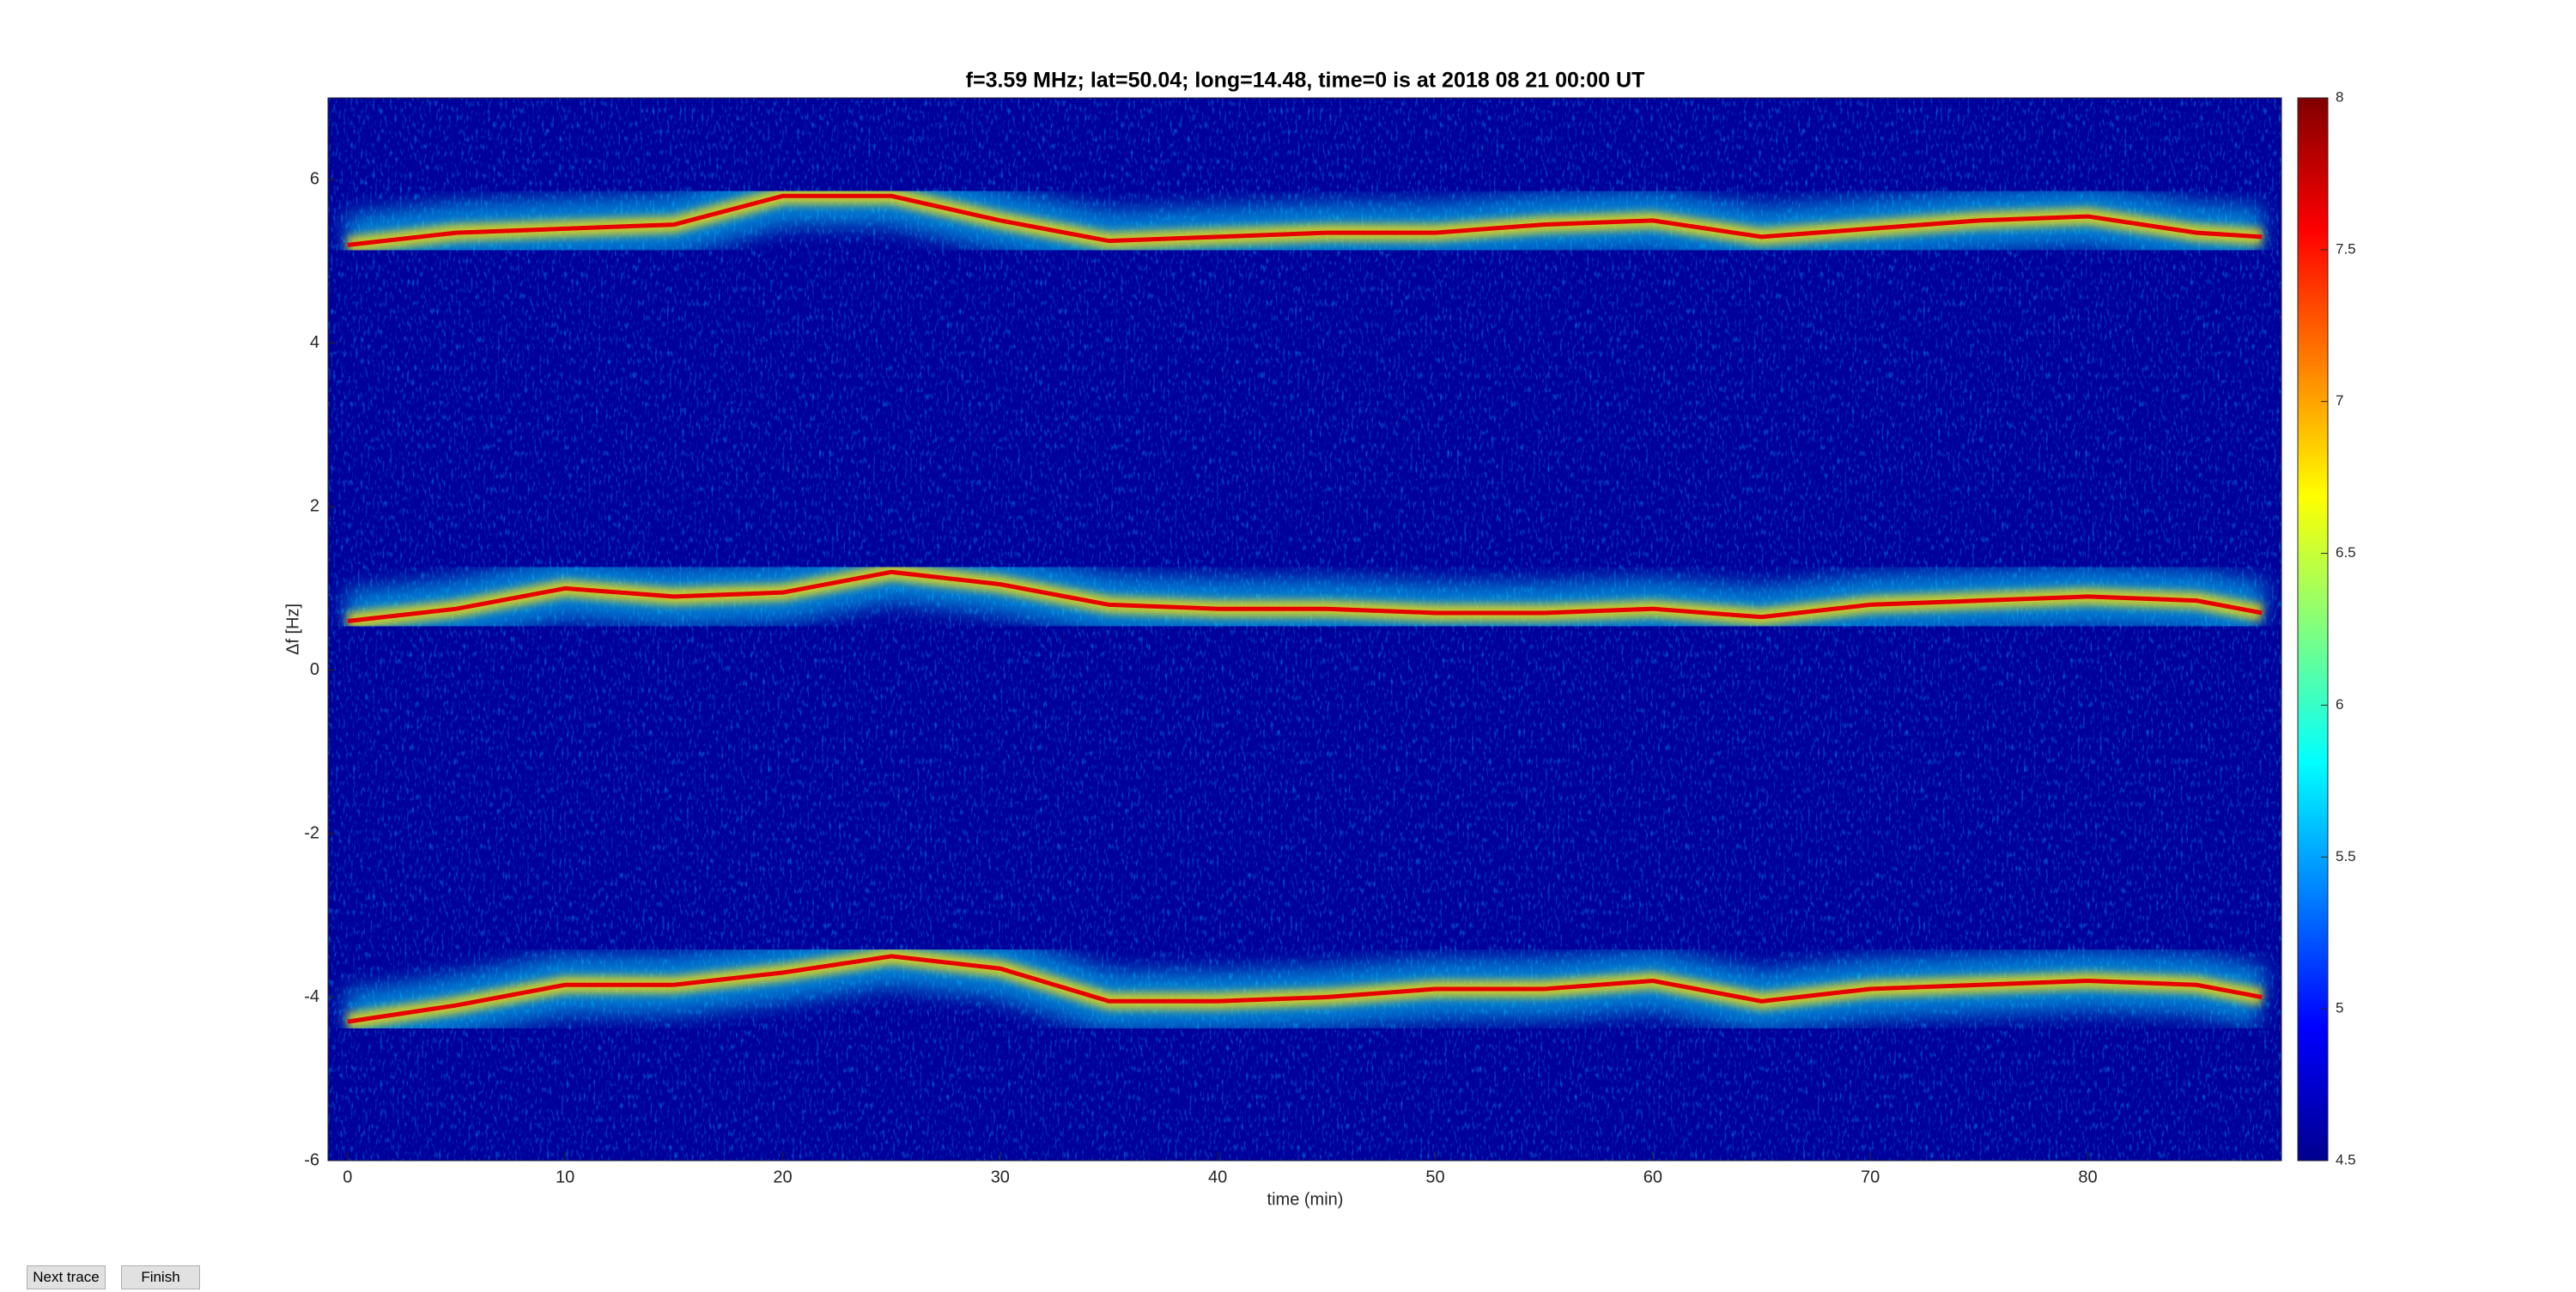 The image size is (2576, 1292). Describe the element at coordinates (2346, 552) in the screenshot. I see `colorbar-tick-label: 6.5` at that location.